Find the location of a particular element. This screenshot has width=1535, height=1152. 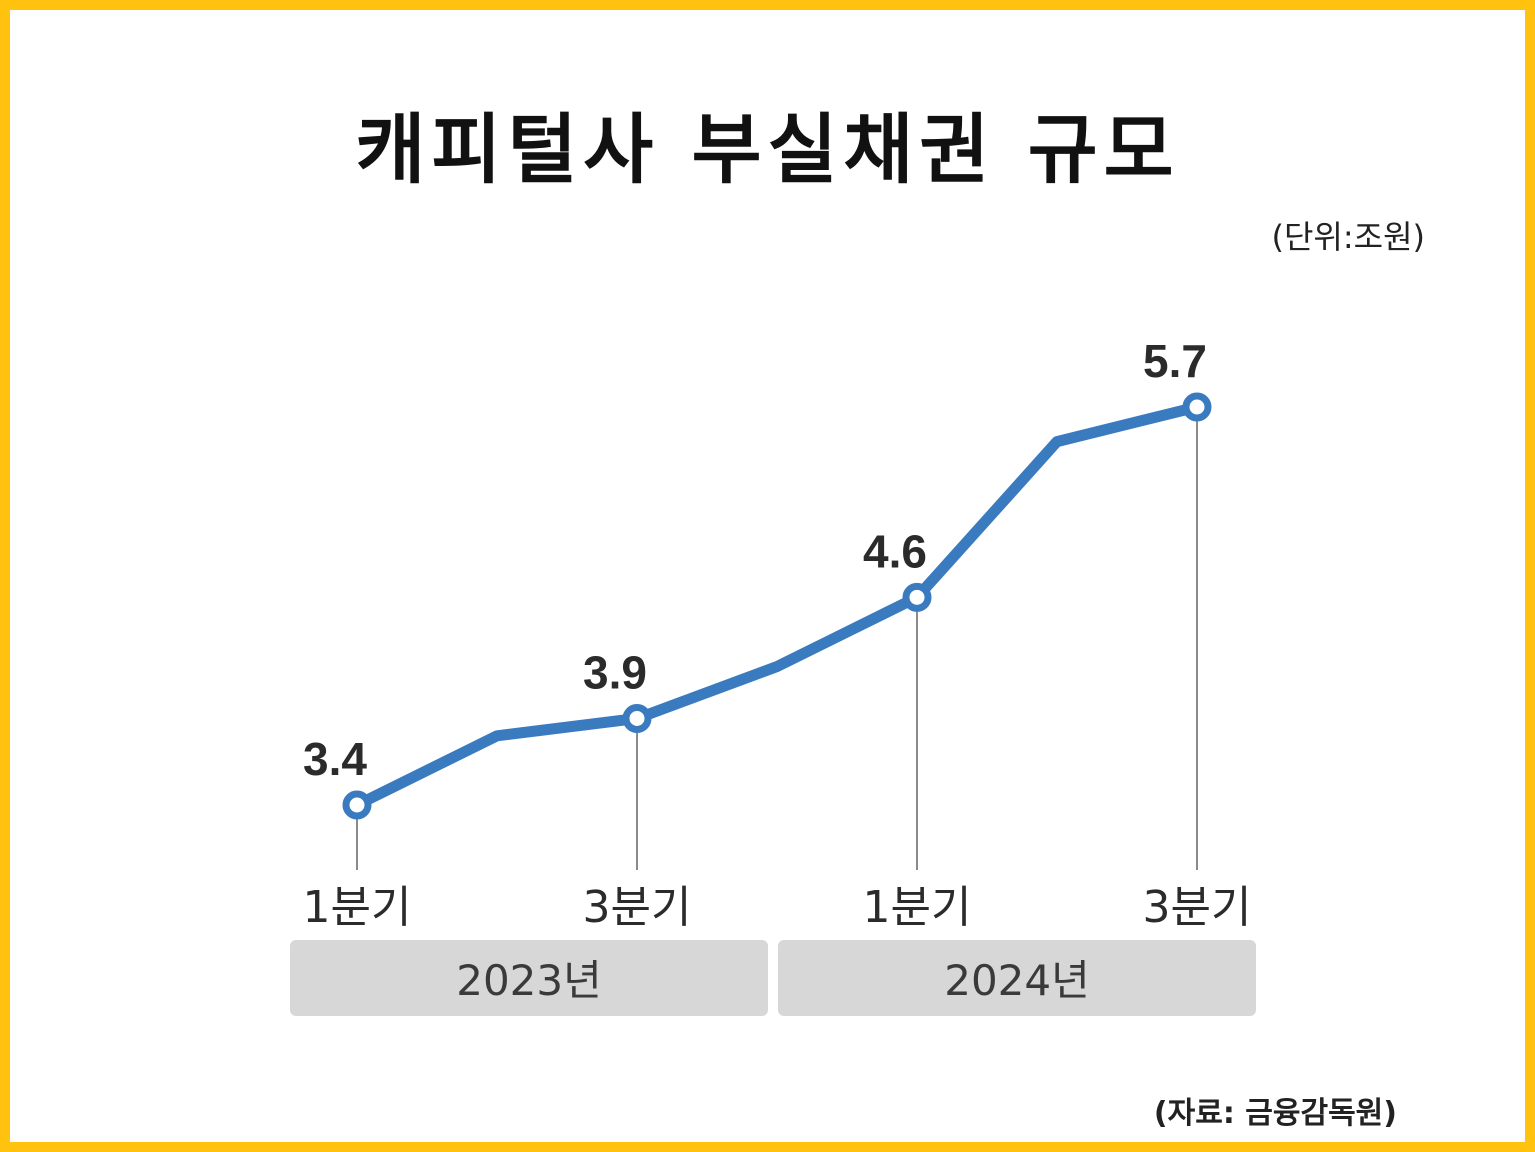

year-label-1: 2024년 is located at coordinates (1017, 980).